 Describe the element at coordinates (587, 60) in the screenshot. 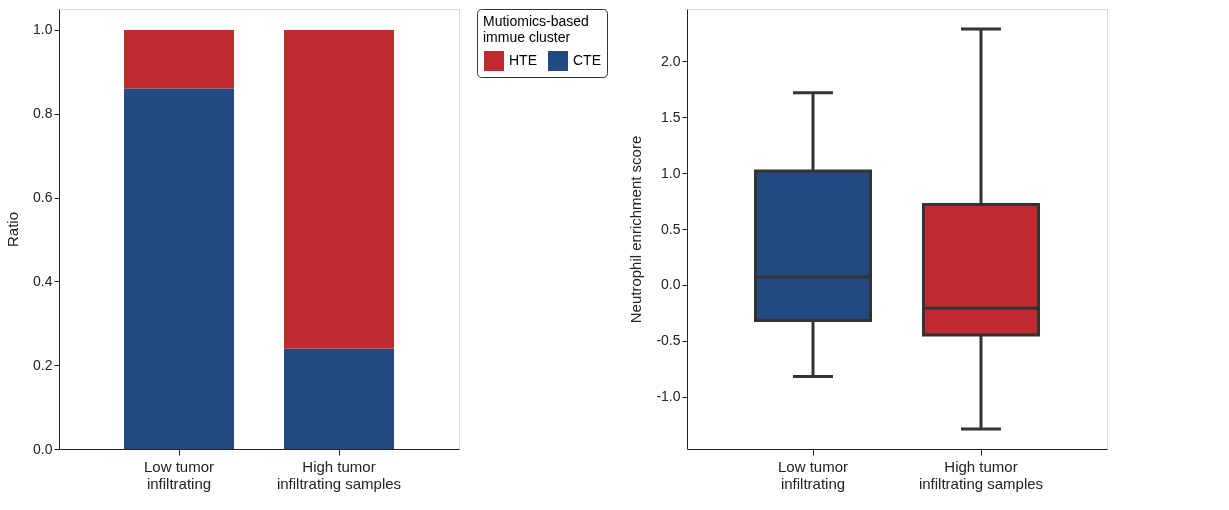

I see `legend-label: CTE` at that location.